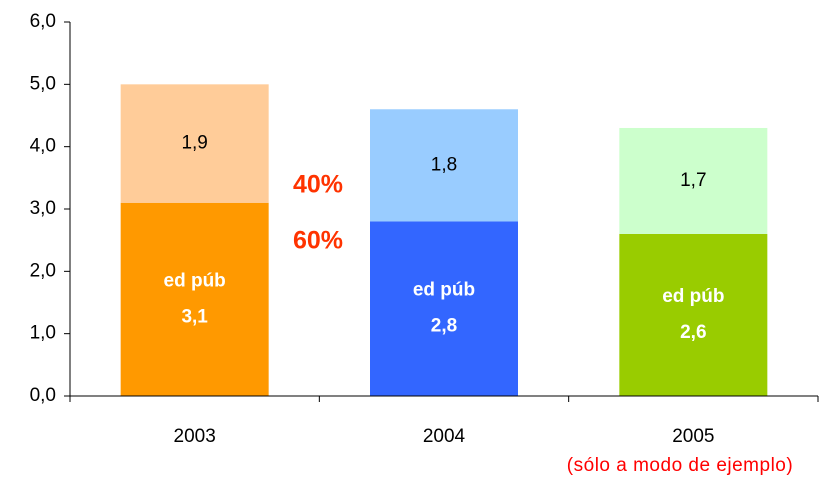 The height and width of the screenshot is (481, 822). I want to click on value-label: 2,8, so click(444, 326).